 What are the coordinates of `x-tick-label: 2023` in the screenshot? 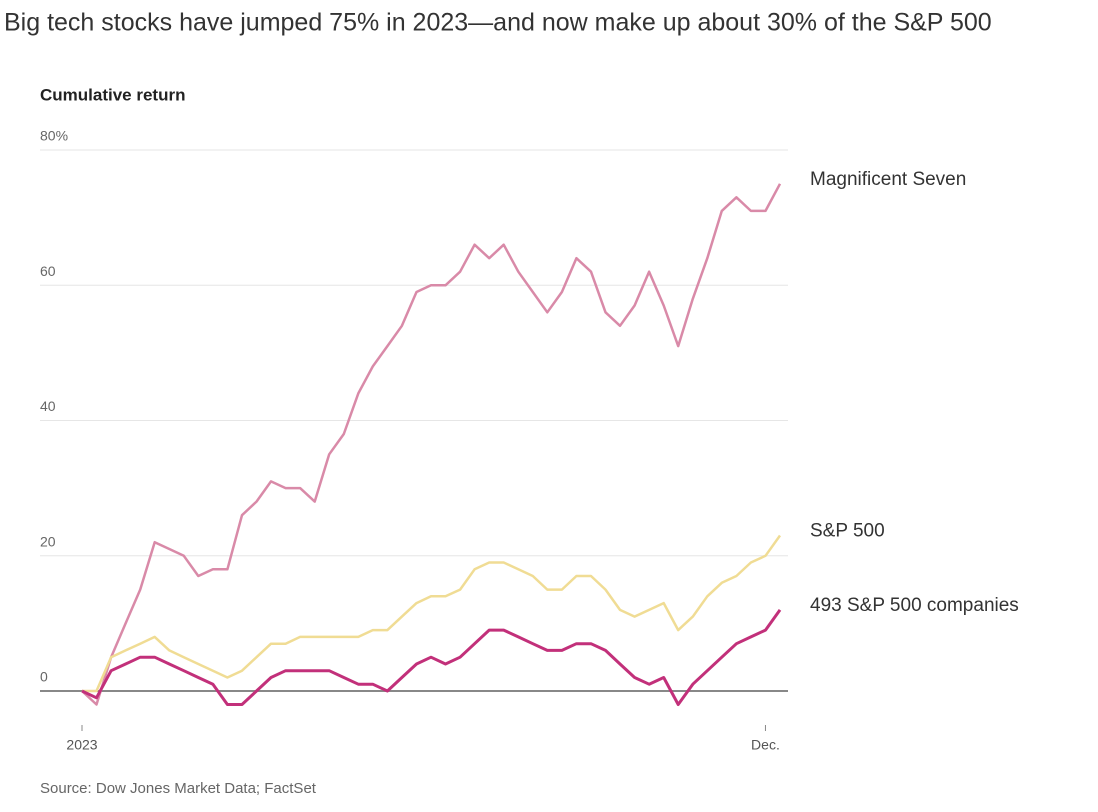 It's located at (81, 745).